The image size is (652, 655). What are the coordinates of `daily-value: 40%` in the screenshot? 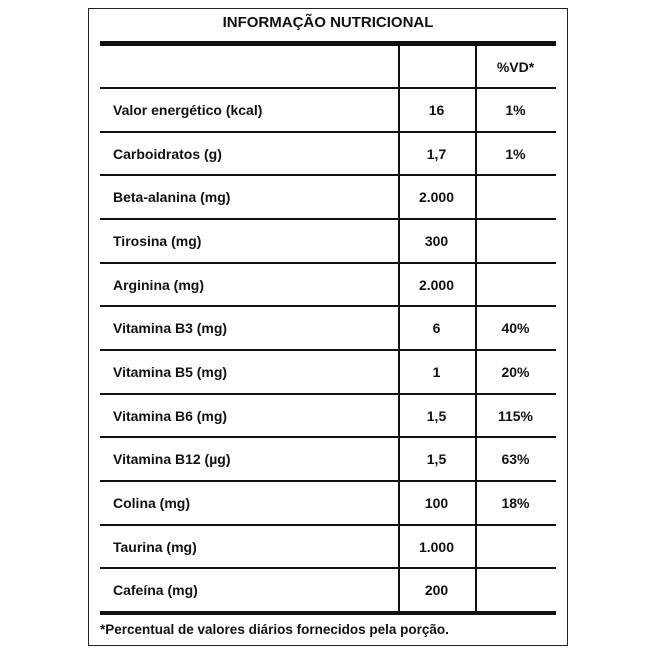 It's located at (515, 328).